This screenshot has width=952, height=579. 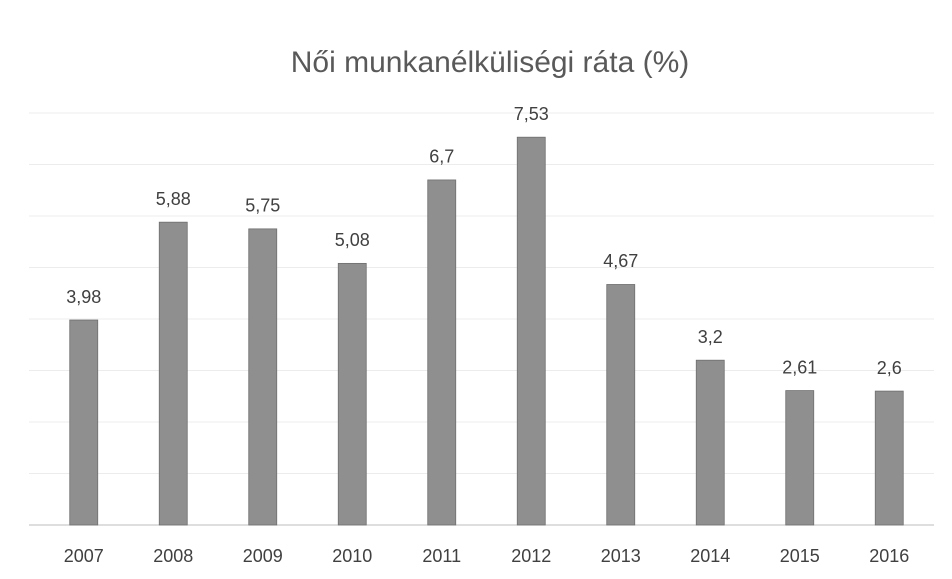 I want to click on x-tick-label: 2014, so click(x=710, y=556).